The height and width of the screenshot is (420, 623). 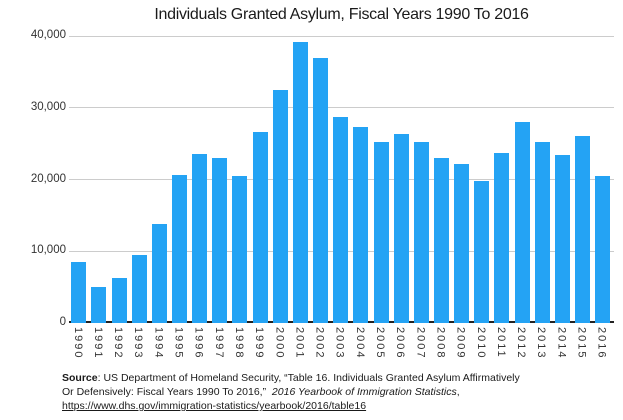 I want to click on bar-2012, so click(x=522, y=222).